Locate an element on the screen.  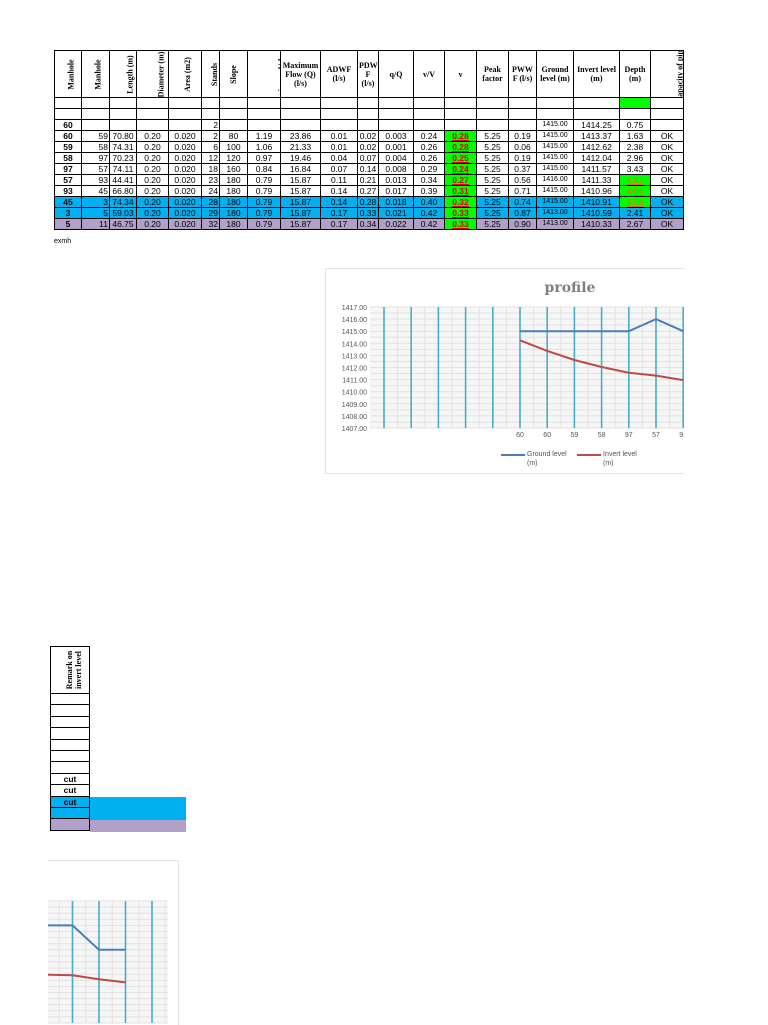
table-cell: 0.17 is located at coordinates (339, 224).